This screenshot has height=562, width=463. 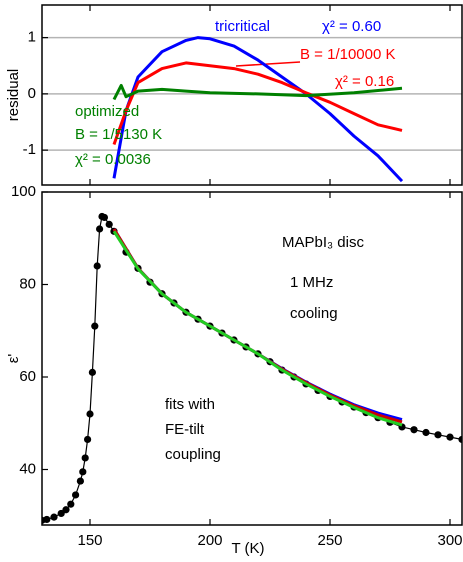 What do you see at coordinates (449, 540) in the screenshot?
I see `x-tick-label: 300` at bounding box center [449, 540].